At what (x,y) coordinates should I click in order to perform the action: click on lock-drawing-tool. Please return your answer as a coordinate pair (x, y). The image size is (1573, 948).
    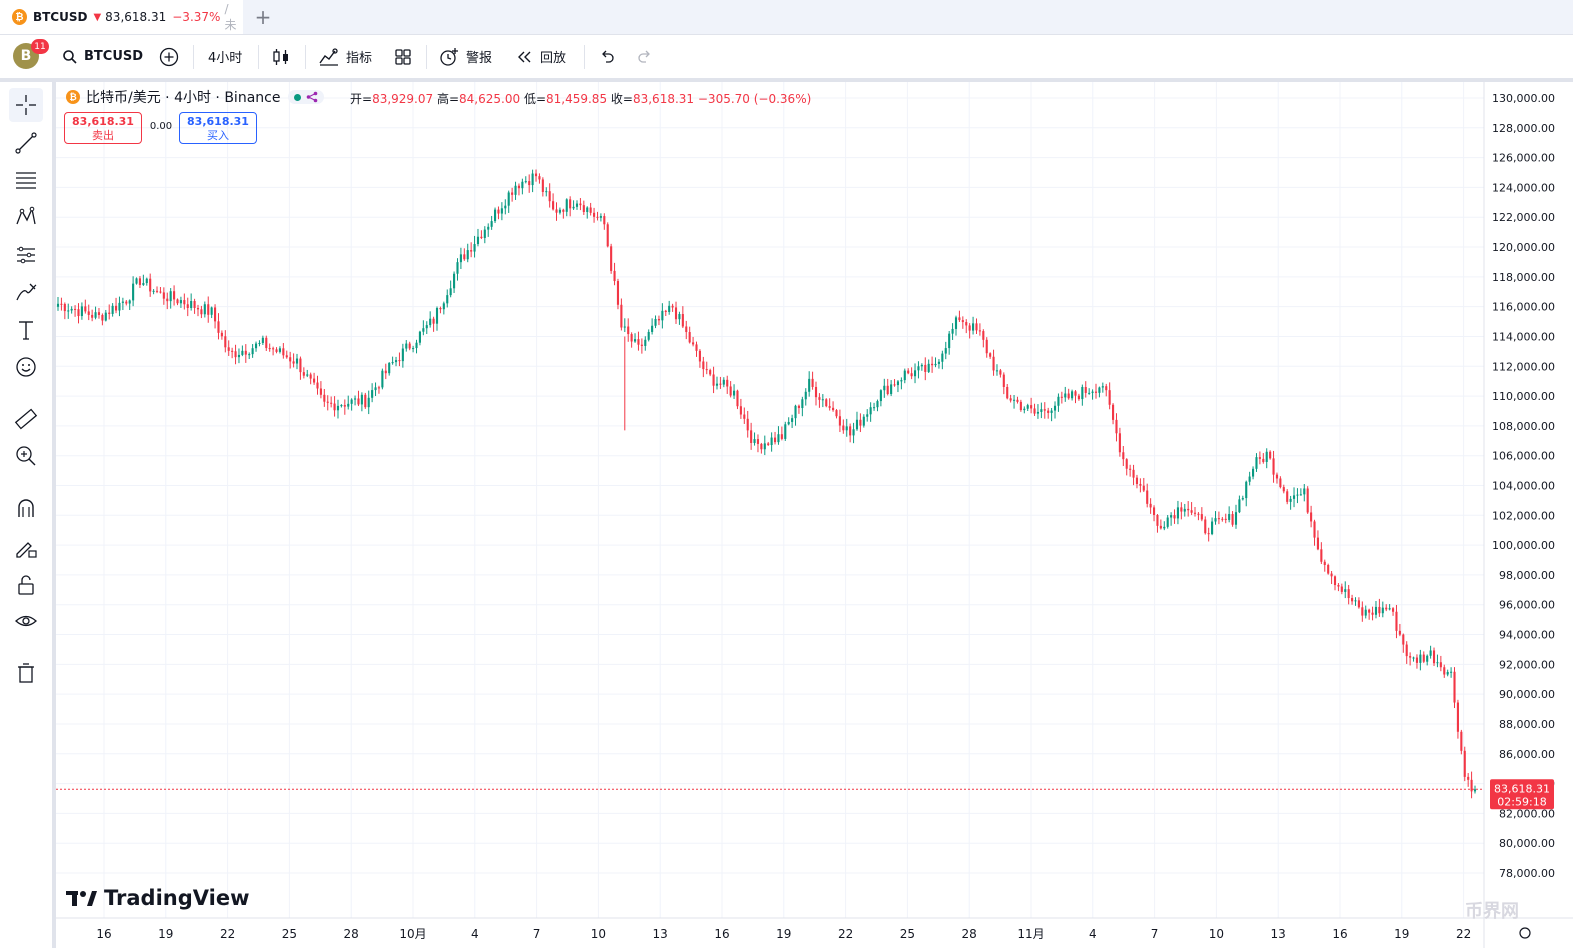
    Looking at the image, I should click on (26, 547).